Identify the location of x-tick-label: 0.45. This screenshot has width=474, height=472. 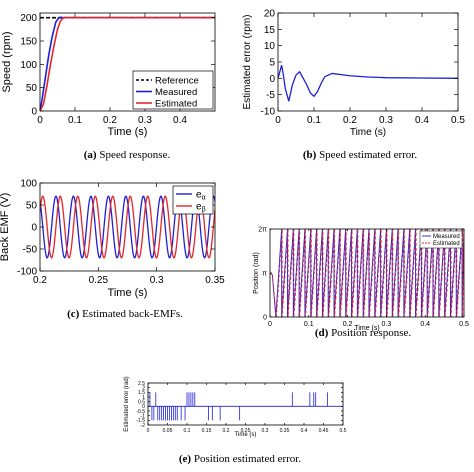
(324, 431).